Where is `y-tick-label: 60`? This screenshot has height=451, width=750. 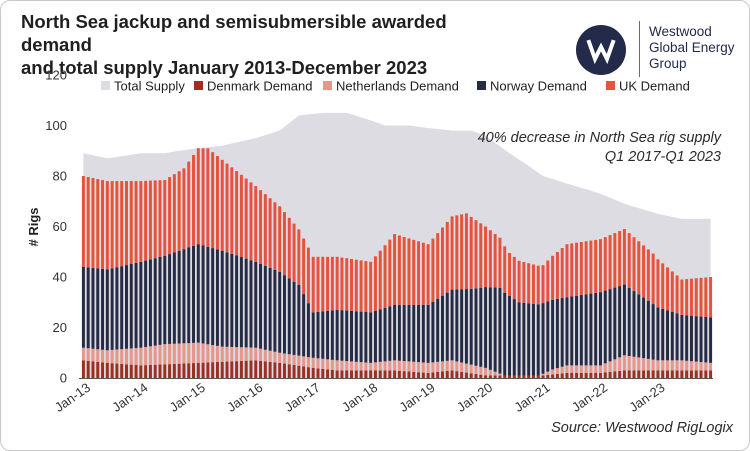
y-tick-label: 60 is located at coordinates (60, 226).